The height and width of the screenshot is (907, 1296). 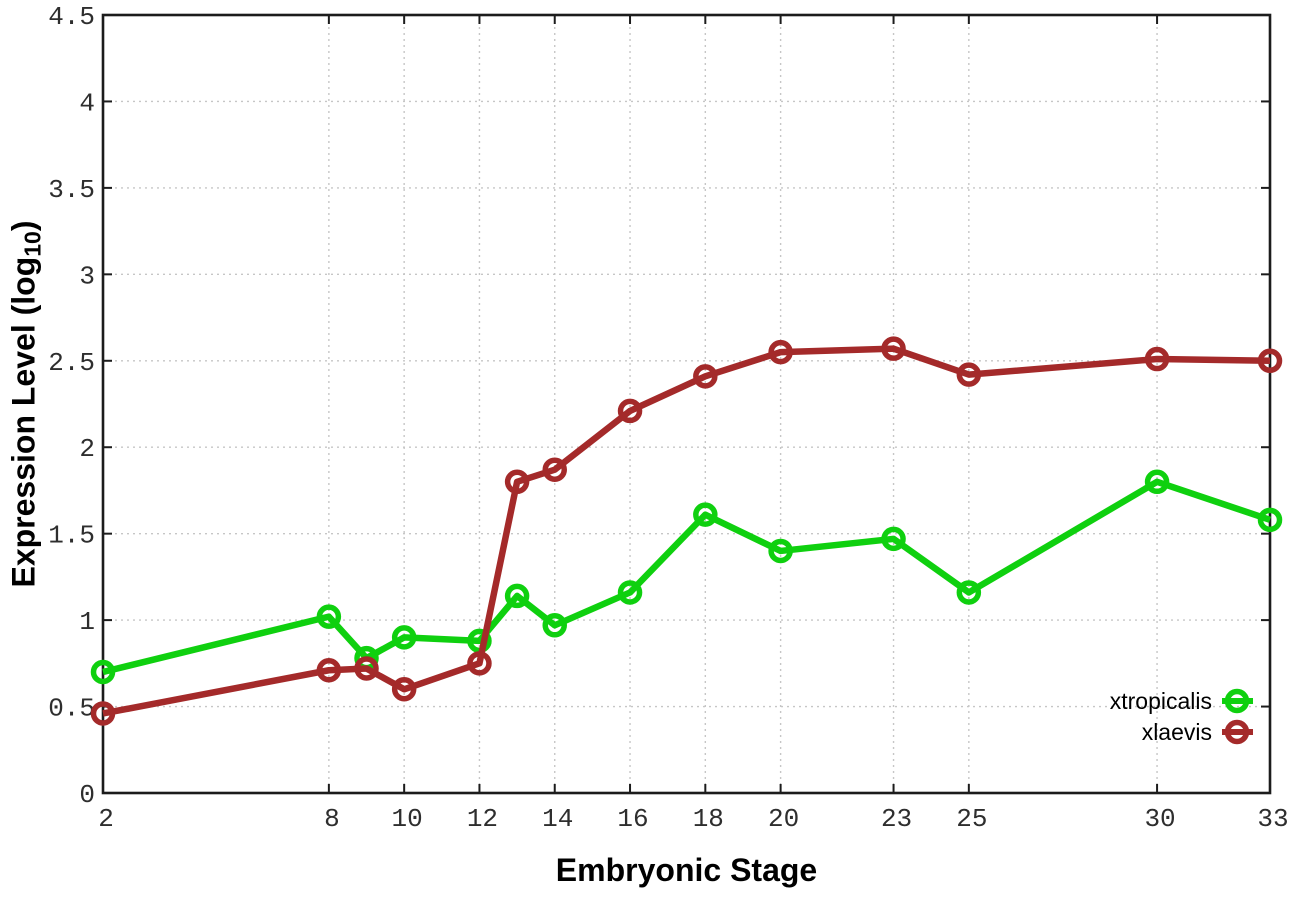 I want to click on legend-label-xlaevis: xlaevis, so click(x=1177, y=732).